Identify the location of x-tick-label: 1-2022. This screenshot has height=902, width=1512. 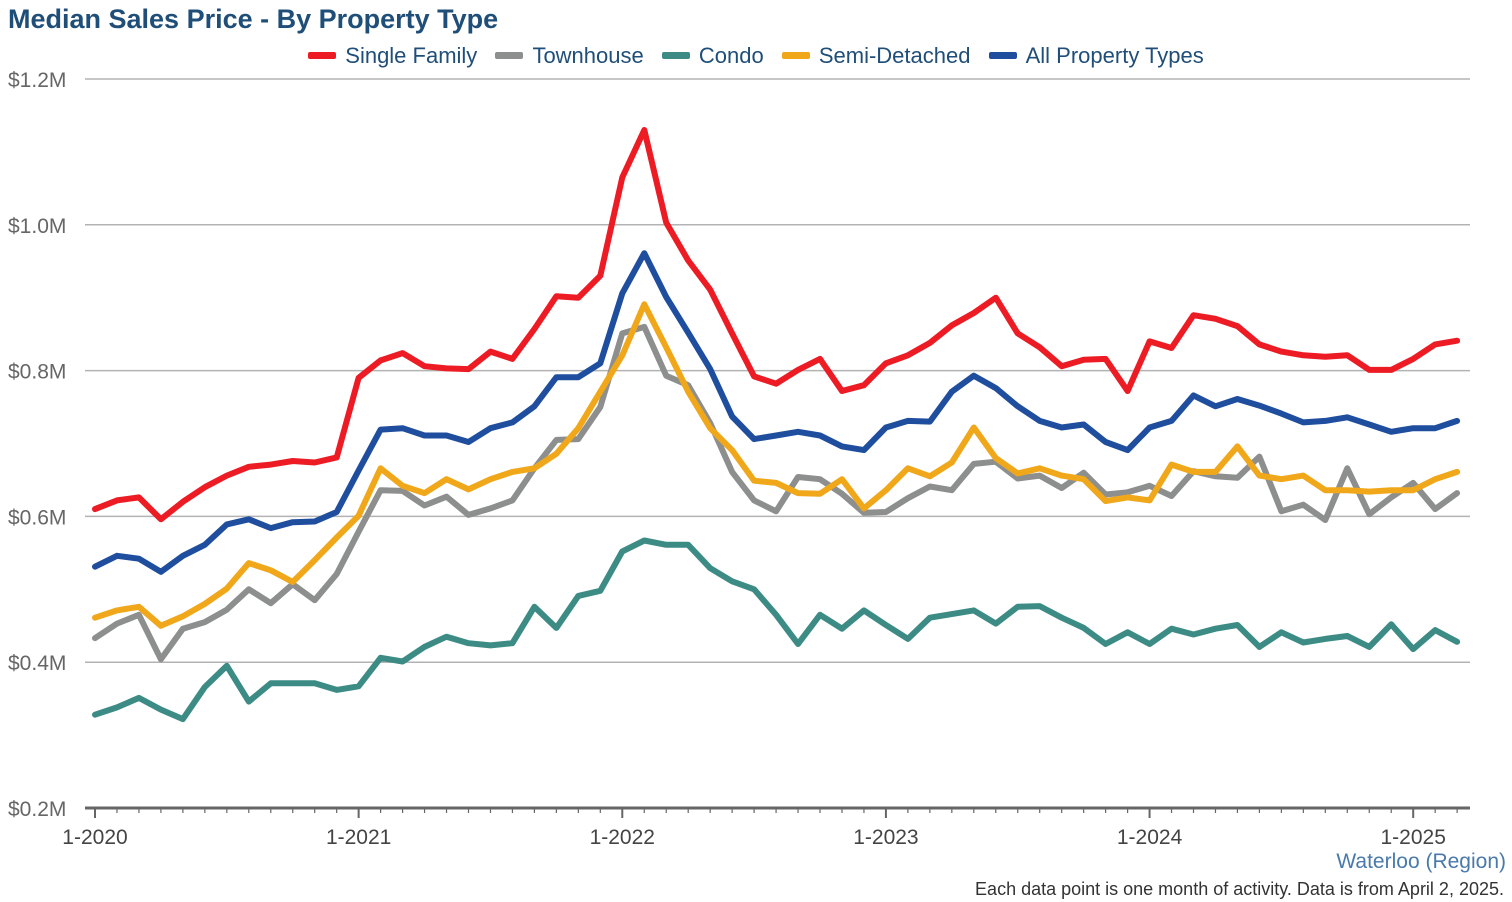
(622, 837).